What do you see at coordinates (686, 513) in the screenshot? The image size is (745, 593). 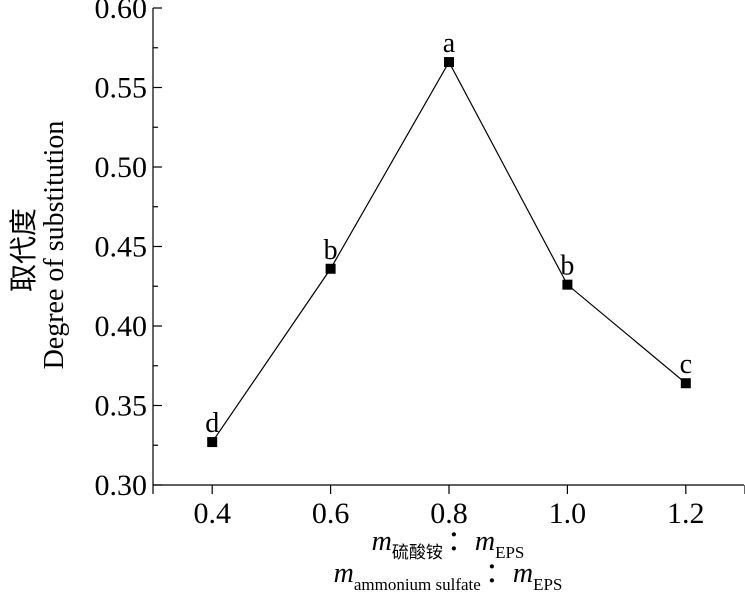 I see `x-tick-label: 1.2` at bounding box center [686, 513].